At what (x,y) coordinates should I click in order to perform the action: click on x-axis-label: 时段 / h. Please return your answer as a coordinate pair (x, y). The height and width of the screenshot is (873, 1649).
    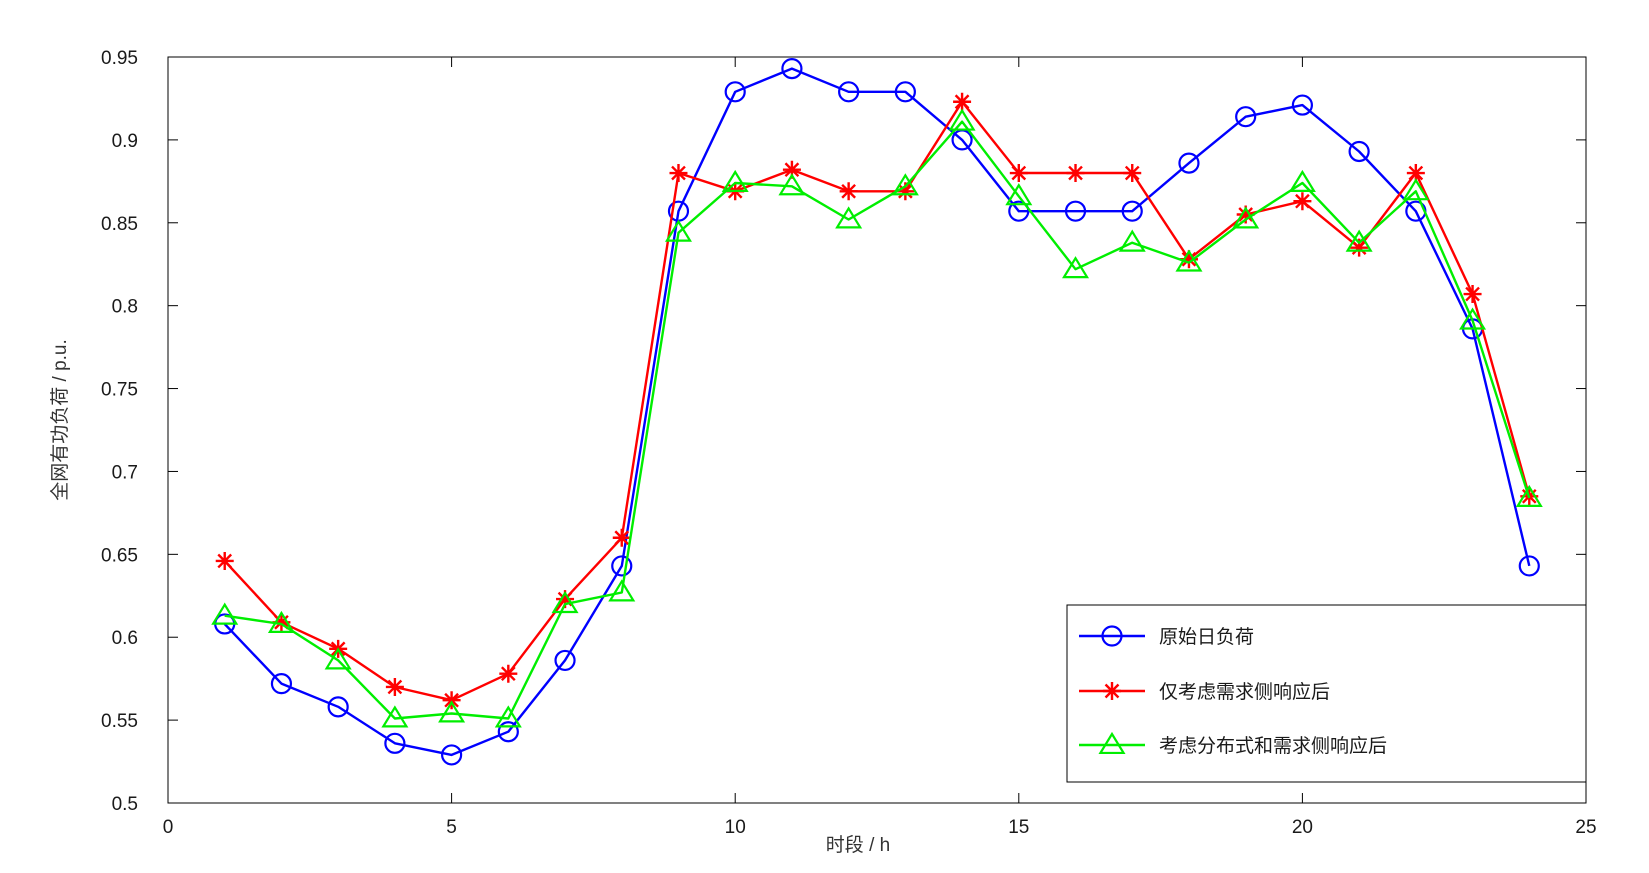
    Looking at the image, I should click on (858, 845).